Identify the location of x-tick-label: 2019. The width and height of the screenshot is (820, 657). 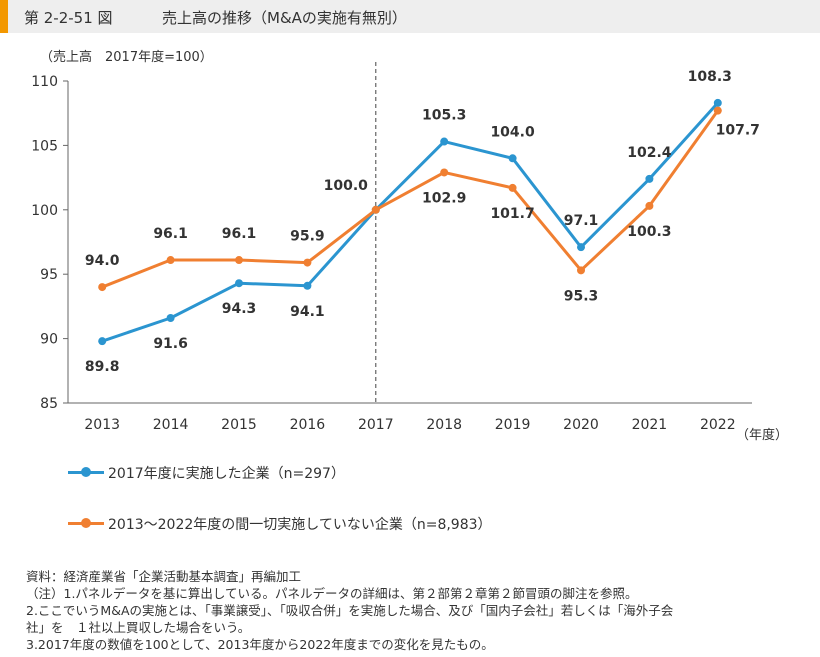
(513, 425).